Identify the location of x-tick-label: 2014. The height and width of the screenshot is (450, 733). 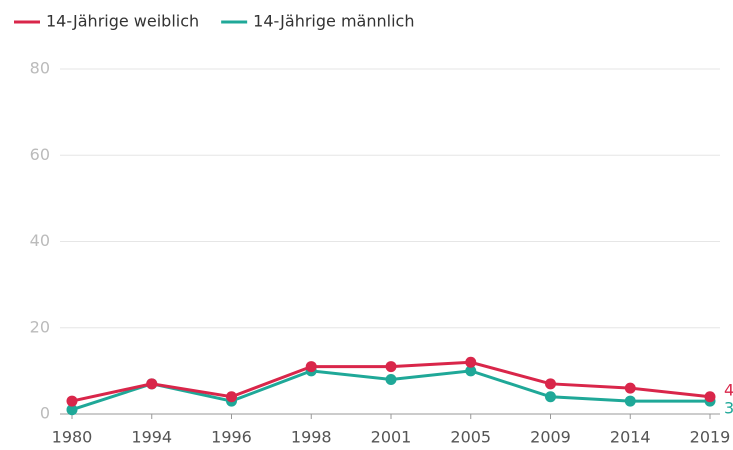
(630, 437).